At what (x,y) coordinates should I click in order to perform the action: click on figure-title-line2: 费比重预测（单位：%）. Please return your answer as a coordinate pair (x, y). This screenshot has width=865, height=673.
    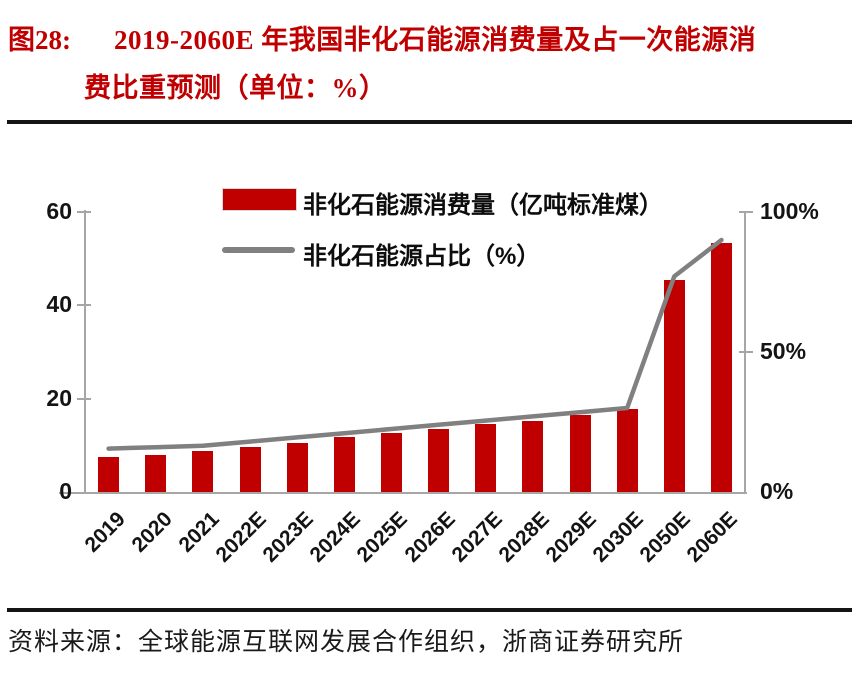
    Looking at the image, I should click on (235, 88).